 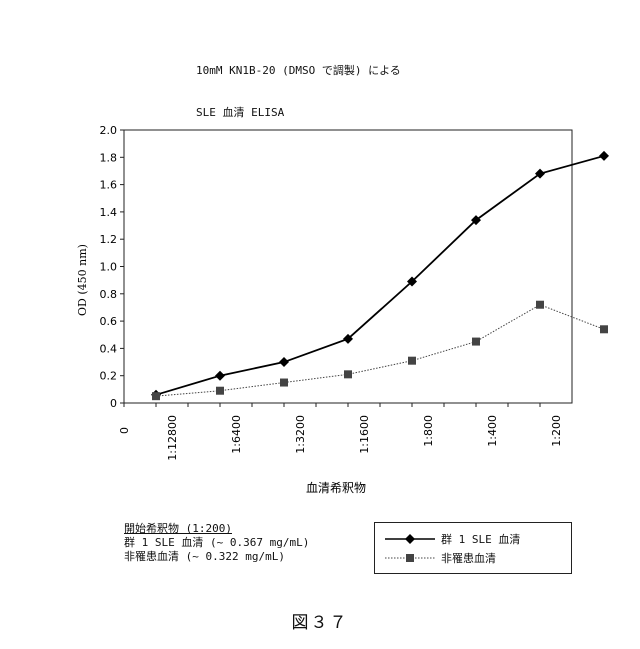 What do you see at coordinates (109, 212) in the screenshot?
I see `y-tick-label: 1.4` at bounding box center [109, 212].